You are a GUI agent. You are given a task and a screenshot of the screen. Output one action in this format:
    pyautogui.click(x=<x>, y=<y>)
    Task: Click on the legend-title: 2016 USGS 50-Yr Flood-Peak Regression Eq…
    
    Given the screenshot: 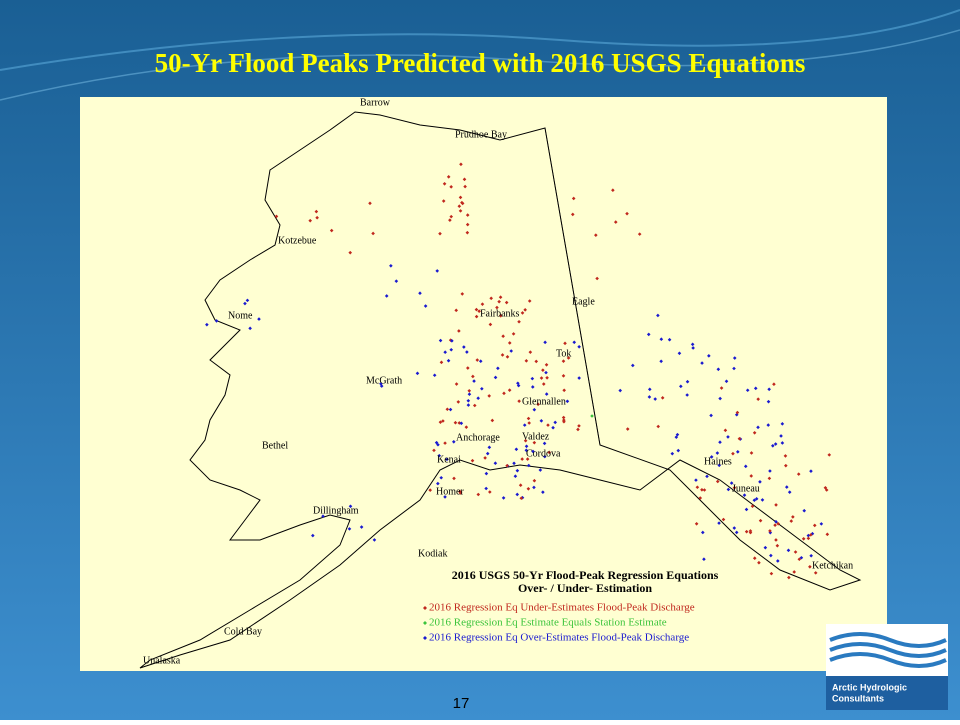 What is the action you would take?
    pyautogui.click(x=585, y=575)
    